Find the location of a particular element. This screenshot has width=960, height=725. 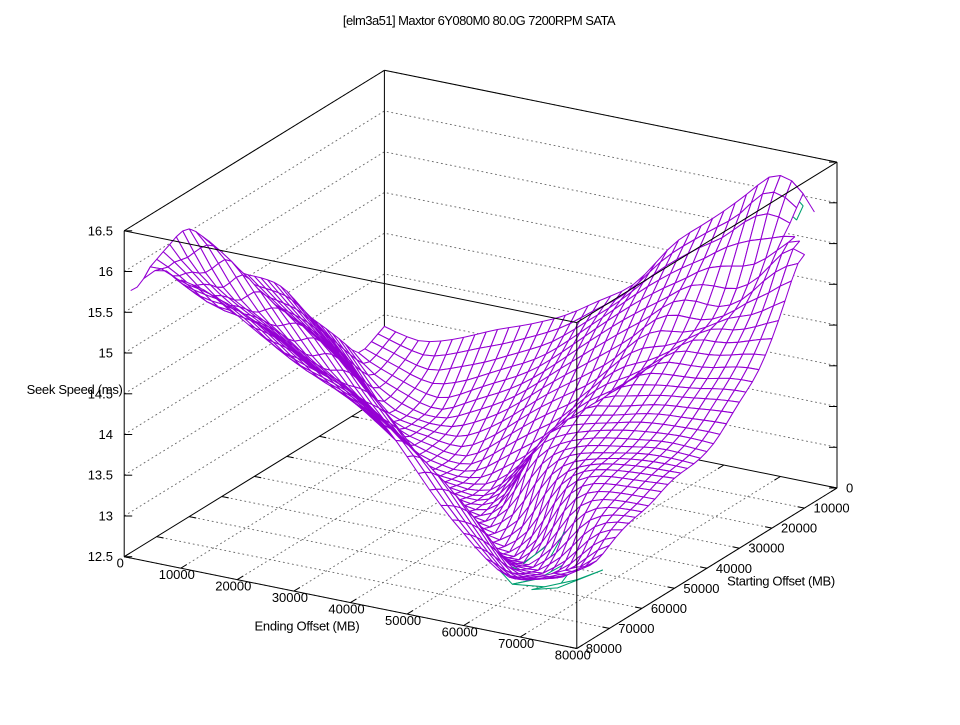

svg-text: Seek Speed (ms) is located at coordinates (75, 389).